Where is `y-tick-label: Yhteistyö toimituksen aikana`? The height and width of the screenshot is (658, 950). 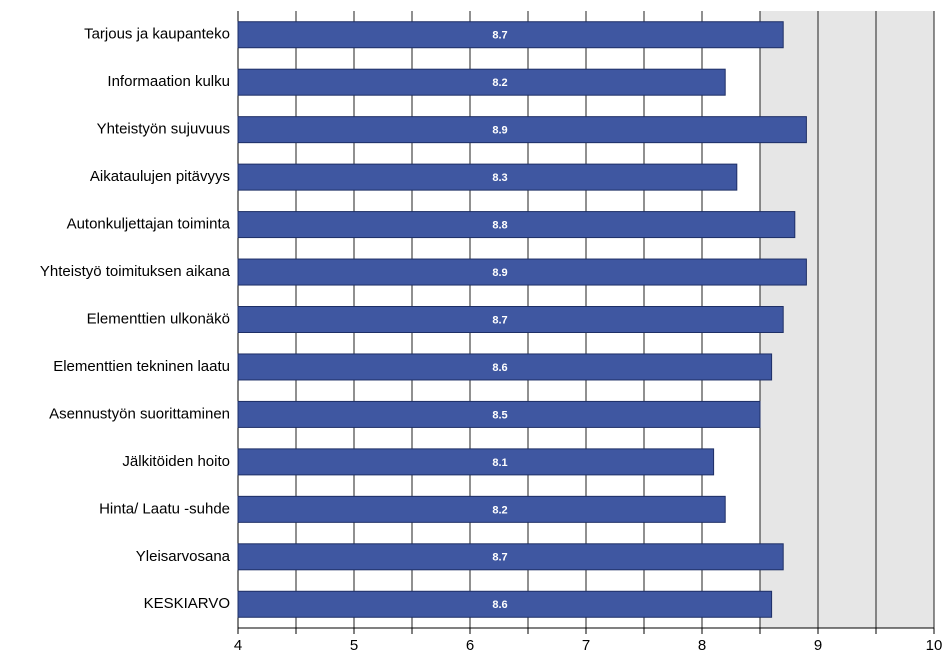
y-tick-label: Yhteistyö toimituksen aikana is located at coordinates (135, 271).